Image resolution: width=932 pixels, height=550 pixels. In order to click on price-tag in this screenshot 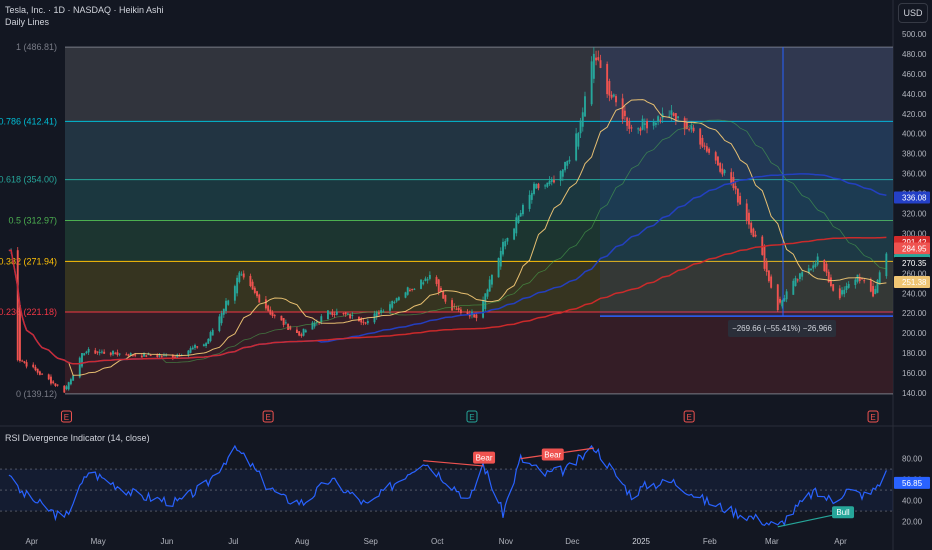, I will do `click(912, 248)`.